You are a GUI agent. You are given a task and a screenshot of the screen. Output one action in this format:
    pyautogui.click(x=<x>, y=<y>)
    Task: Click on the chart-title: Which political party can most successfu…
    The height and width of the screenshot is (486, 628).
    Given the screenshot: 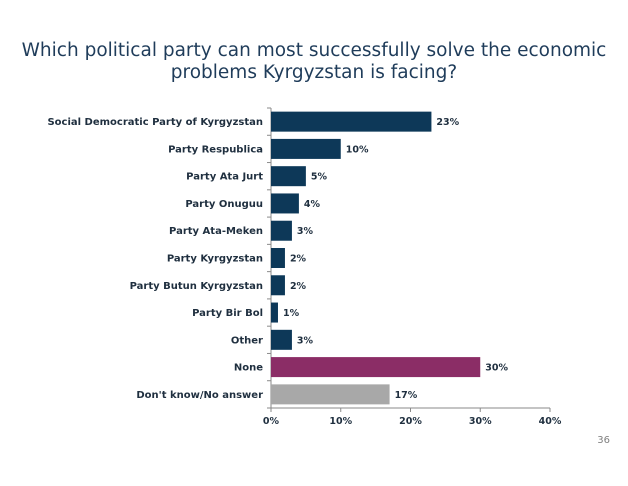 What is the action you would take?
    pyautogui.click(x=314, y=62)
    